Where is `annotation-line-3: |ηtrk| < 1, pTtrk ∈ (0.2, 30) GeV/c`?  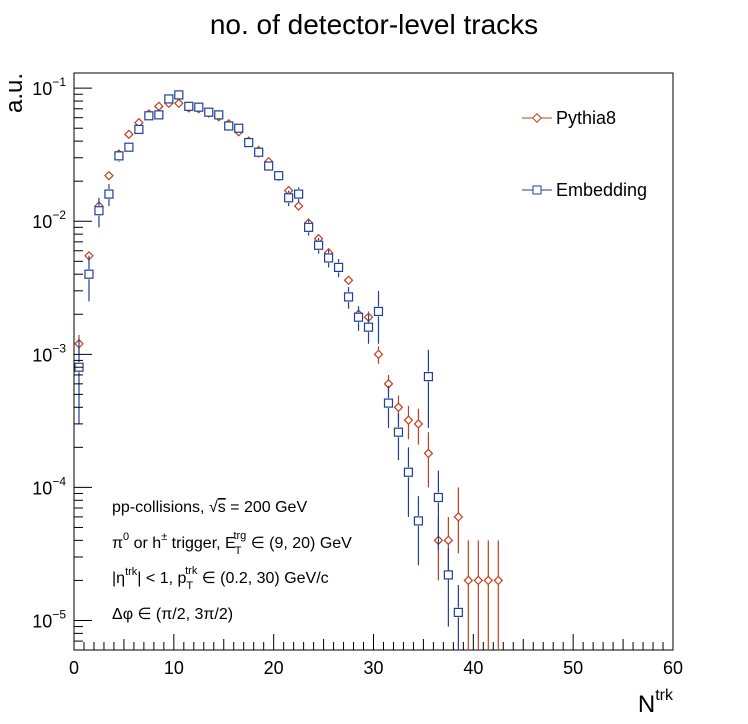
annotation-line-3: |ηtrk| < 1, pTtrk ∈ (0.2, 30) GeV/c is located at coordinates (220, 578).